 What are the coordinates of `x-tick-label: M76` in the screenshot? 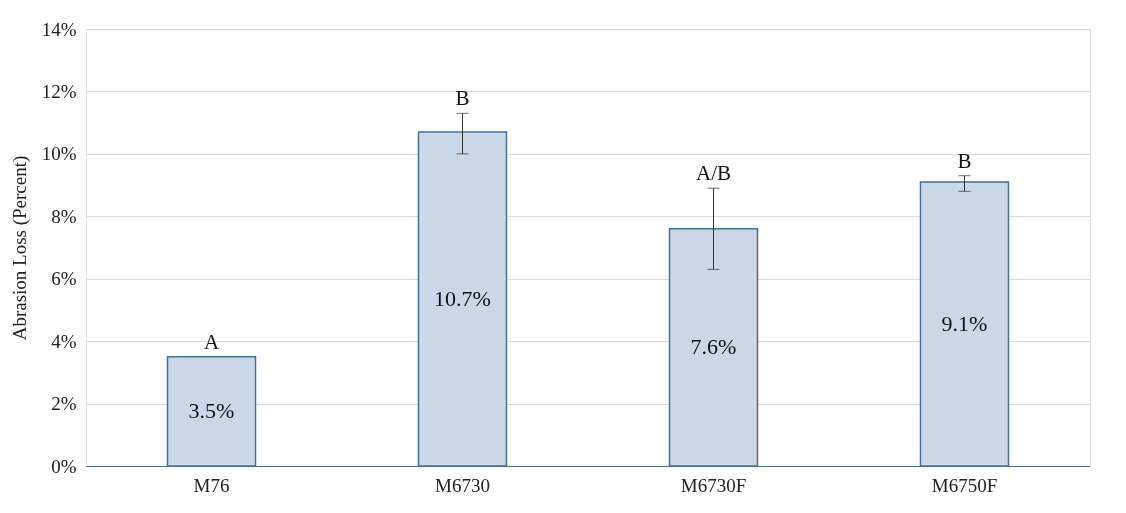 It's located at (211, 485).